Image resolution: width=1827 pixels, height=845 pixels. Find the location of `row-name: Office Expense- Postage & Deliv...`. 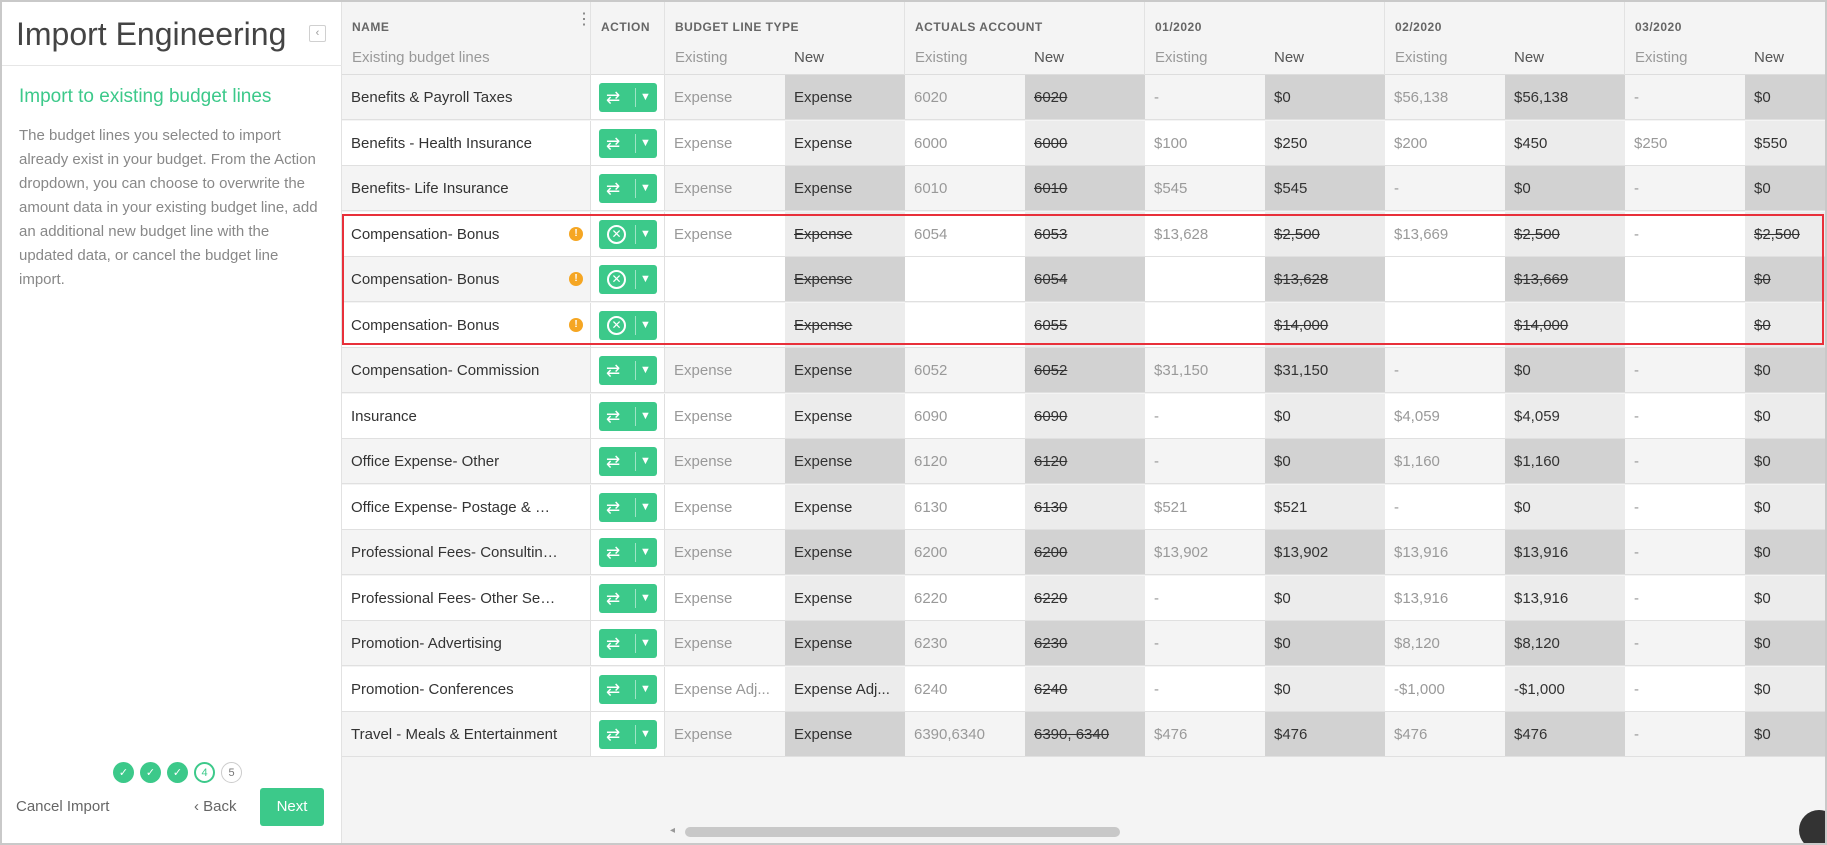

row-name: Office Expense- Postage & Deliv... is located at coordinates (466, 506).